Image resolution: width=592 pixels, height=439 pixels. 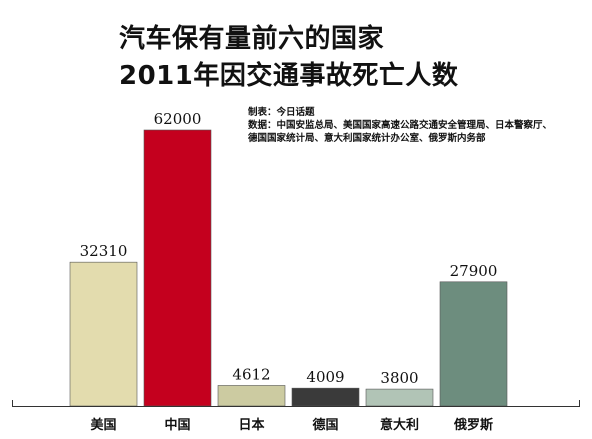 What do you see at coordinates (399, 378) in the screenshot?
I see `data-label-italy: 3800` at bounding box center [399, 378].